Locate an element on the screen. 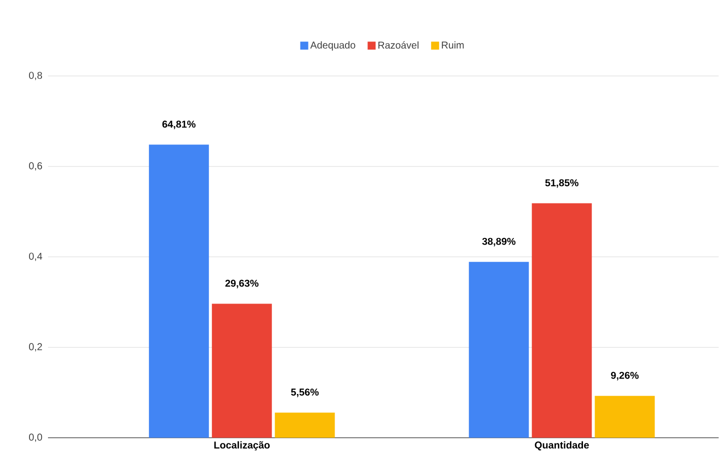  data-label: 64,81% is located at coordinates (179, 125).